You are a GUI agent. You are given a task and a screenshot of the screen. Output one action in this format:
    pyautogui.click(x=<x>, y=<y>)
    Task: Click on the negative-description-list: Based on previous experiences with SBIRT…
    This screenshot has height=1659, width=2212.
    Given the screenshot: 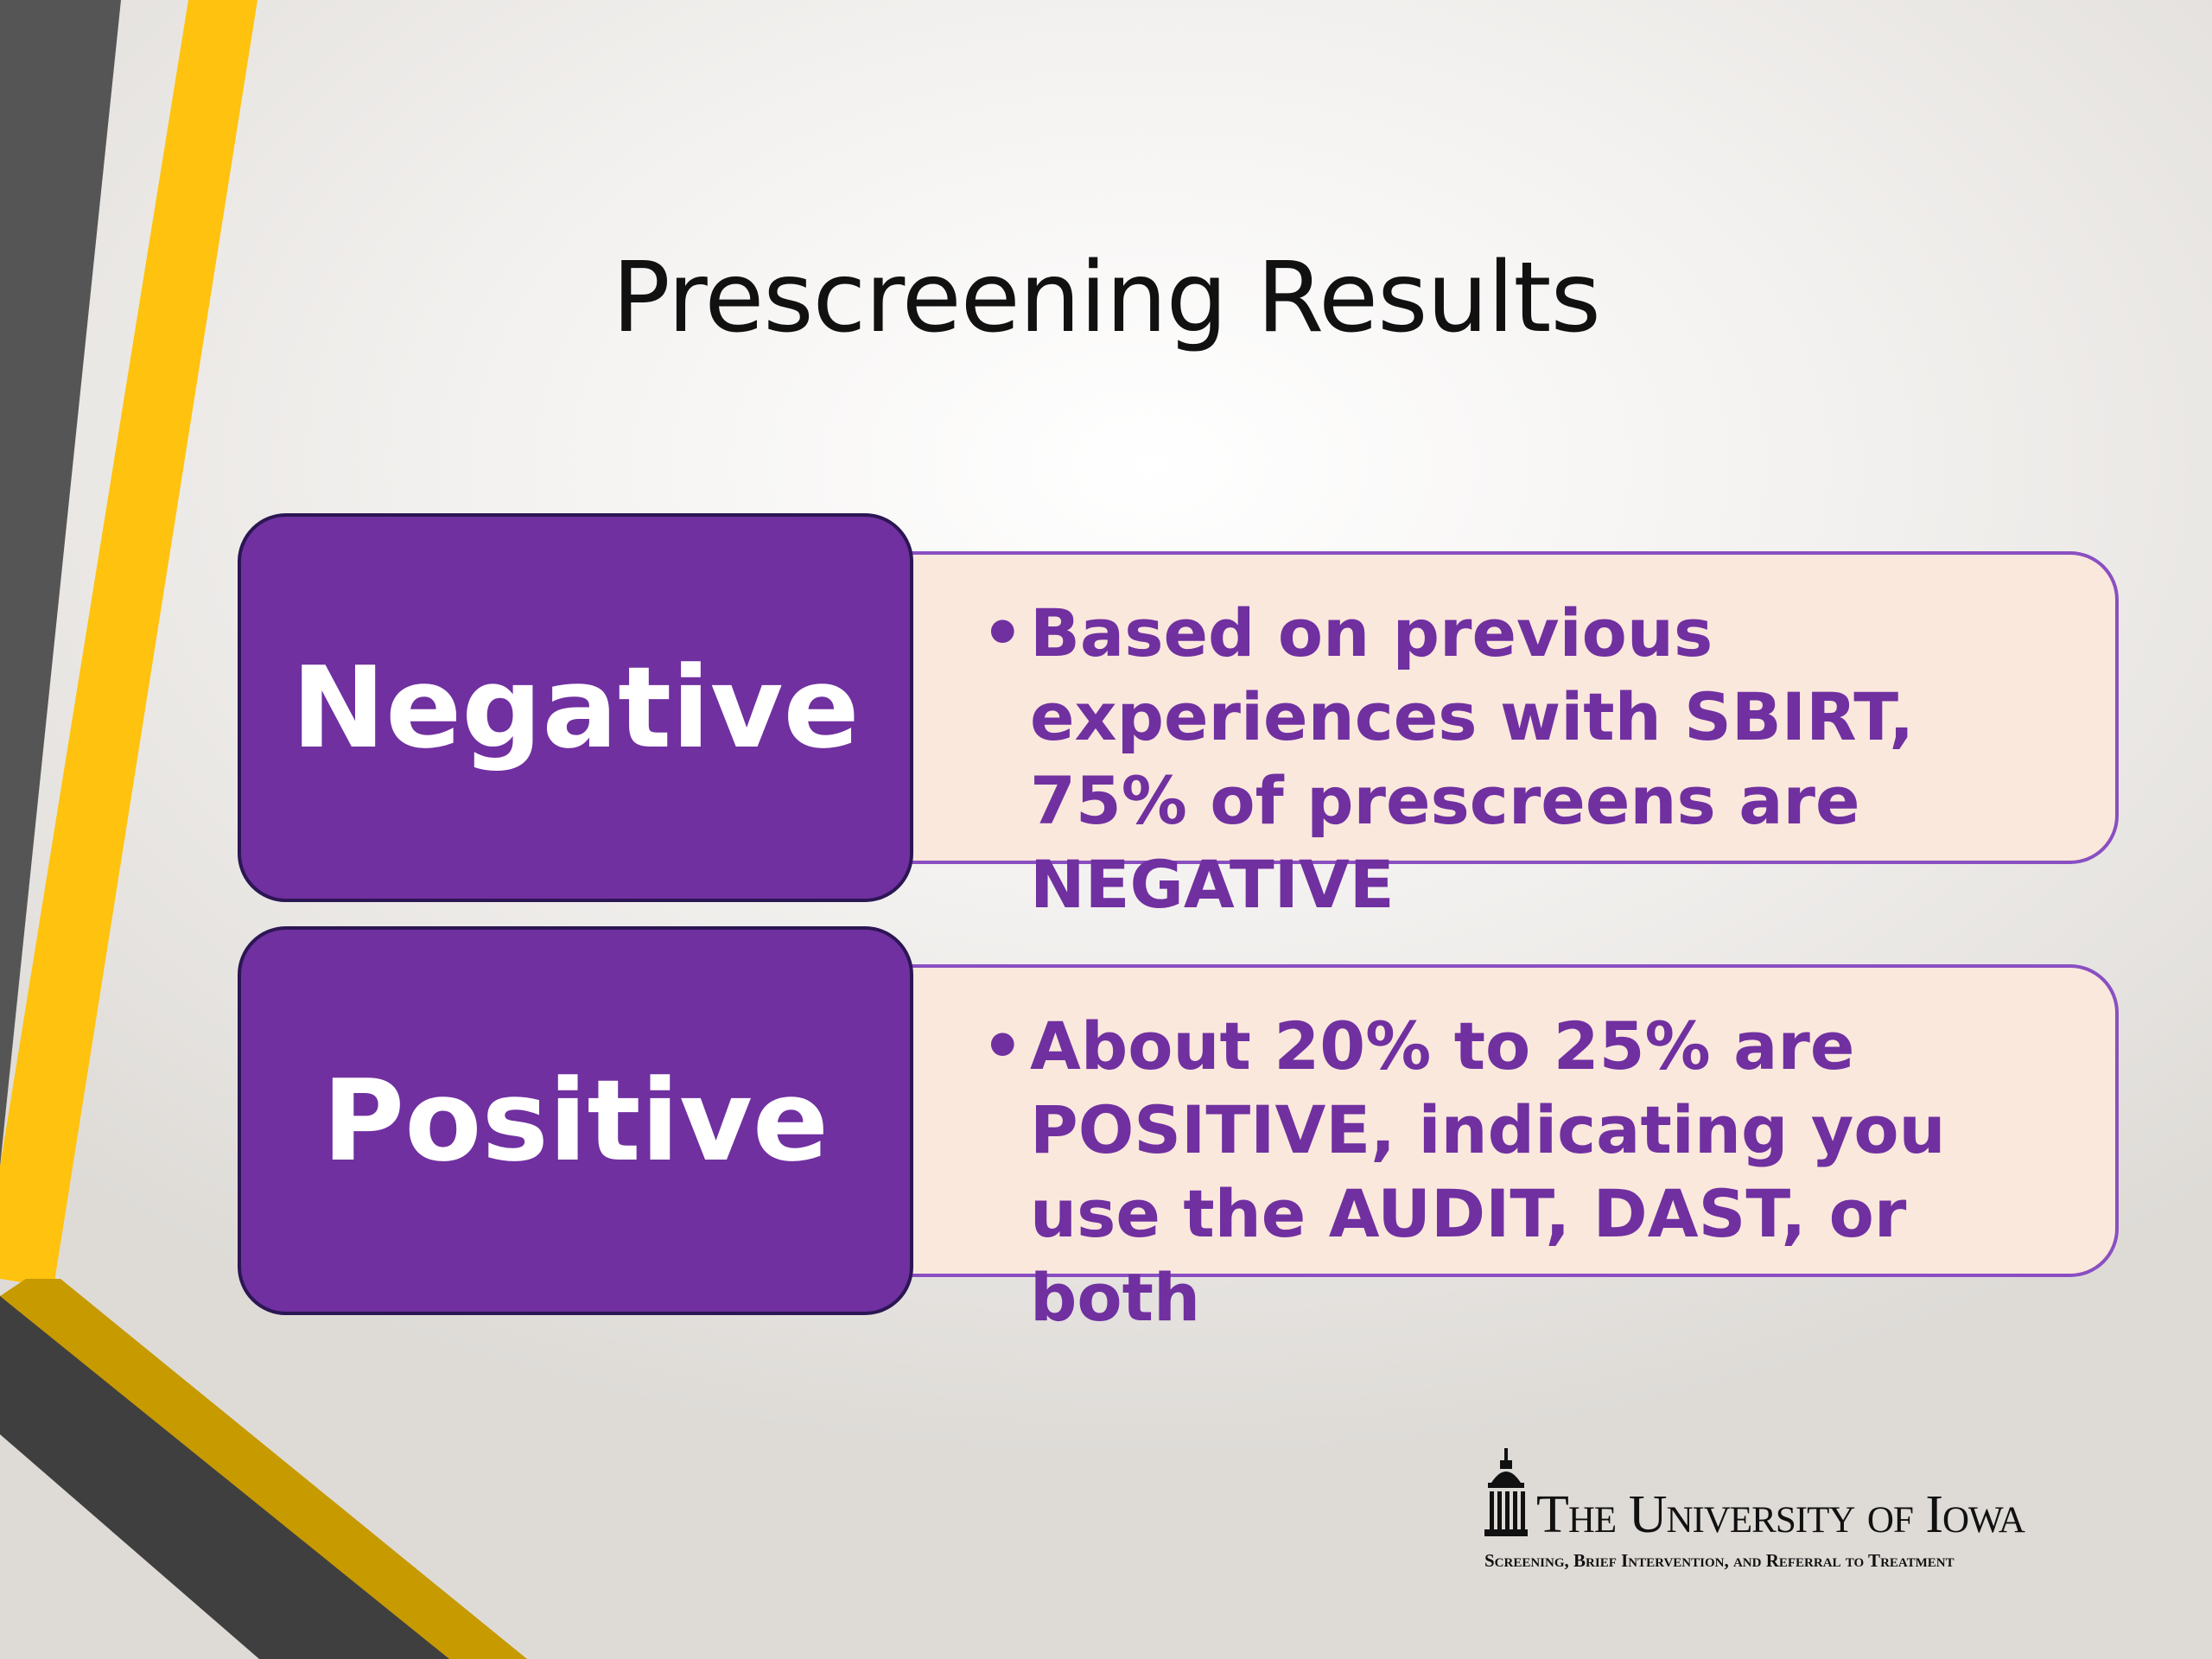 What is the action you would take?
    pyautogui.click(x=1507, y=740)
    